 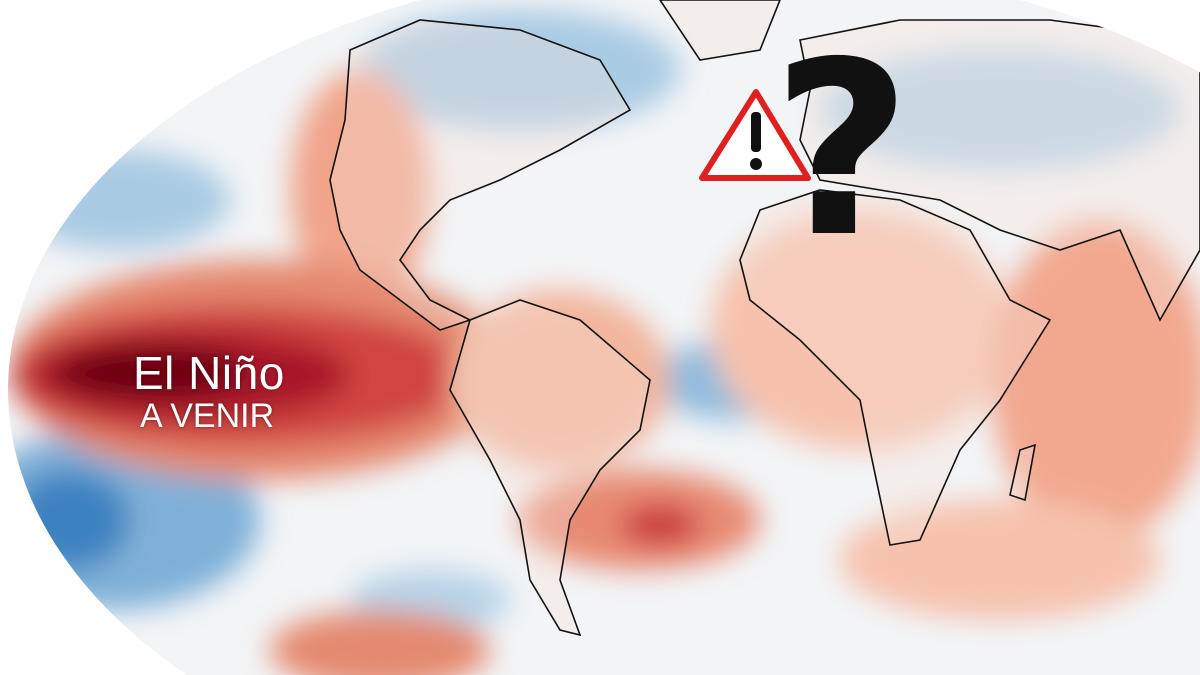 What do you see at coordinates (1023, 472) in the screenshot?
I see `madagascar` at bounding box center [1023, 472].